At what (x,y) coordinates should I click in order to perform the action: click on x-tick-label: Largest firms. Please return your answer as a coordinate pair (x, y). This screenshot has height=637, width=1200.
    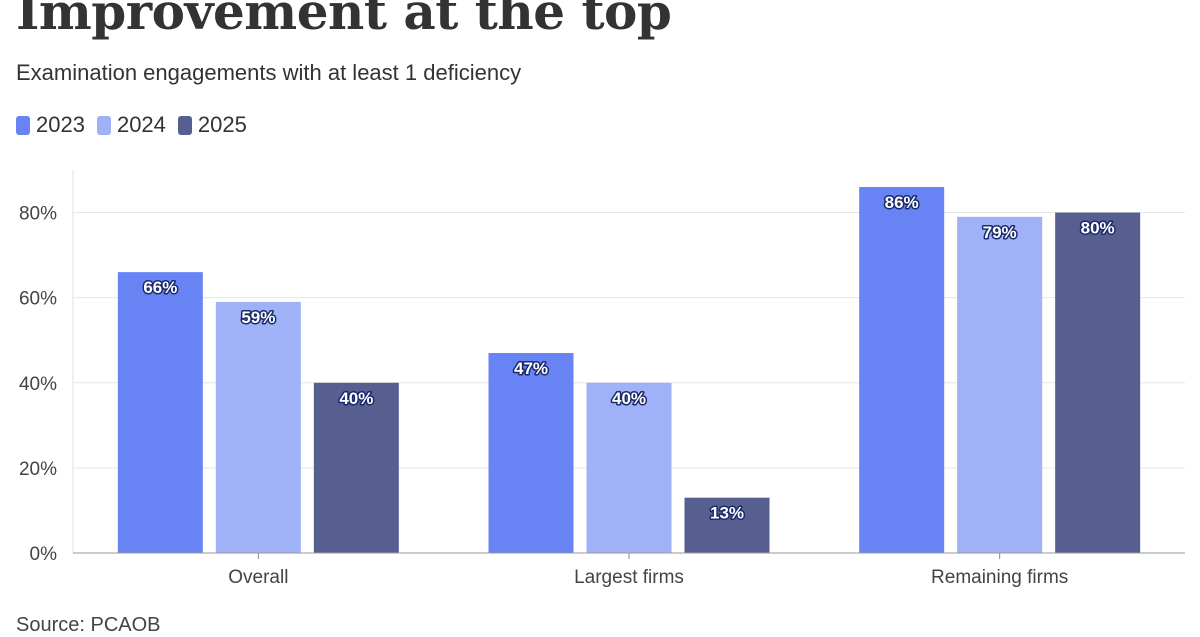
    Looking at the image, I should click on (629, 577).